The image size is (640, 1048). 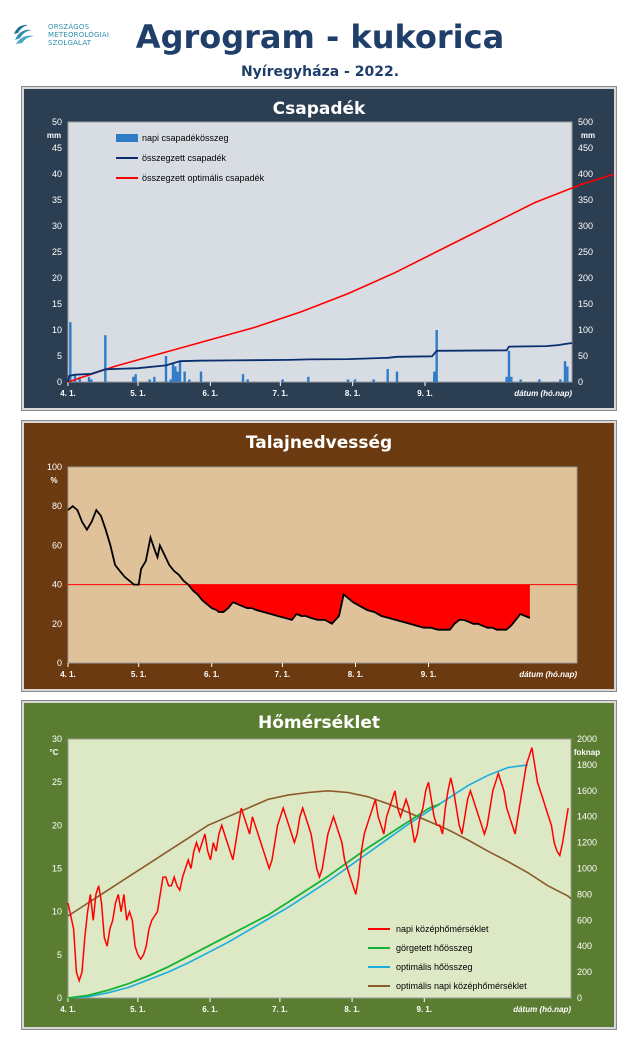 What do you see at coordinates (283, 674) in the screenshot?
I see `x-tick-label: 7. 1.` at bounding box center [283, 674].